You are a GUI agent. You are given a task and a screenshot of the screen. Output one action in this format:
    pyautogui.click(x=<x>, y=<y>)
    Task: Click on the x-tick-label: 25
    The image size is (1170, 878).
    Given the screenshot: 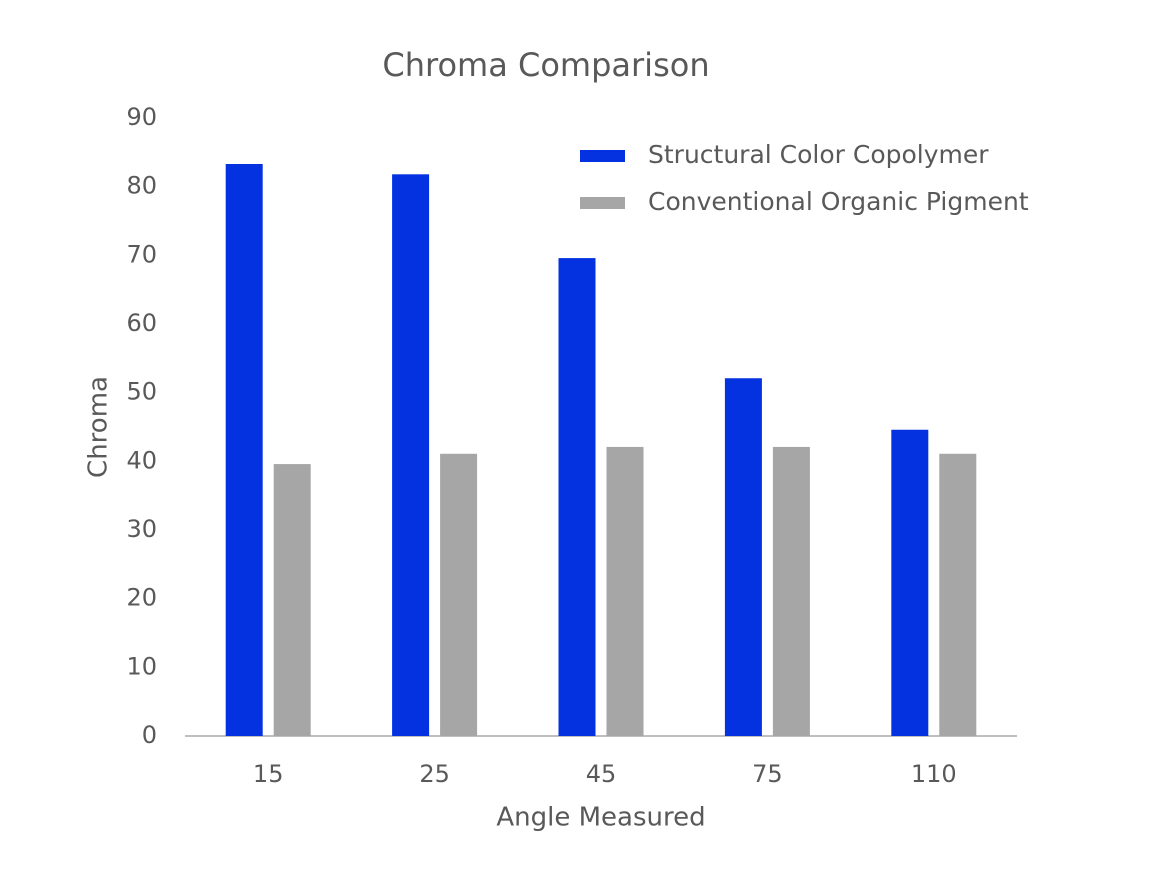 What is the action you would take?
    pyautogui.click(x=434, y=774)
    